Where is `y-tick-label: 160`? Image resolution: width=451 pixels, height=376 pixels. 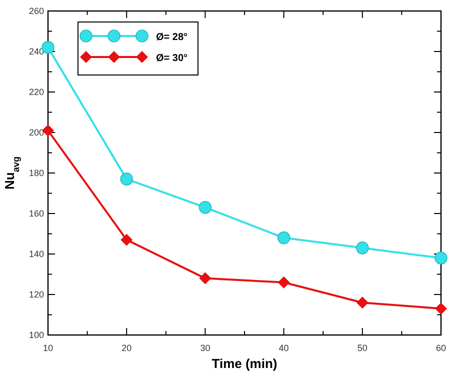
y-tick-label: 160 is located at coordinates (36, 213).